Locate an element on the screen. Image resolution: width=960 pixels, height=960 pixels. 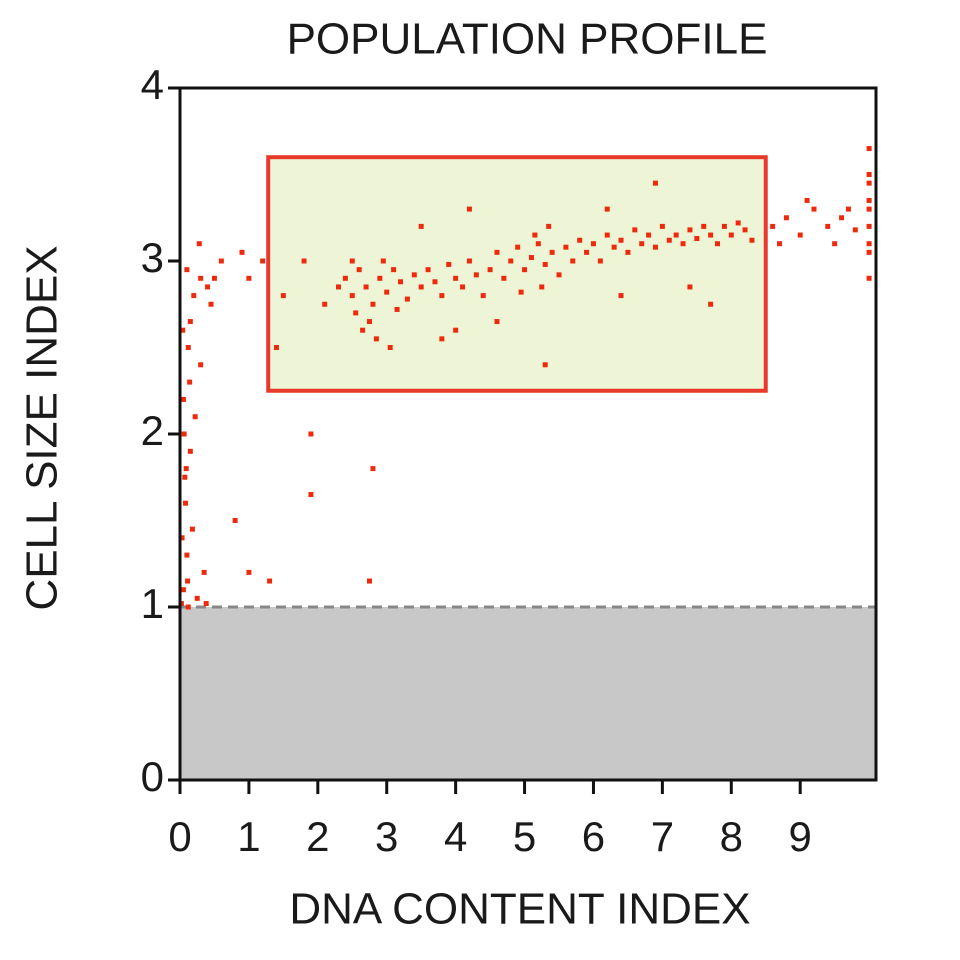
y-tick-label: 3 is located at coordinates (152, 257).